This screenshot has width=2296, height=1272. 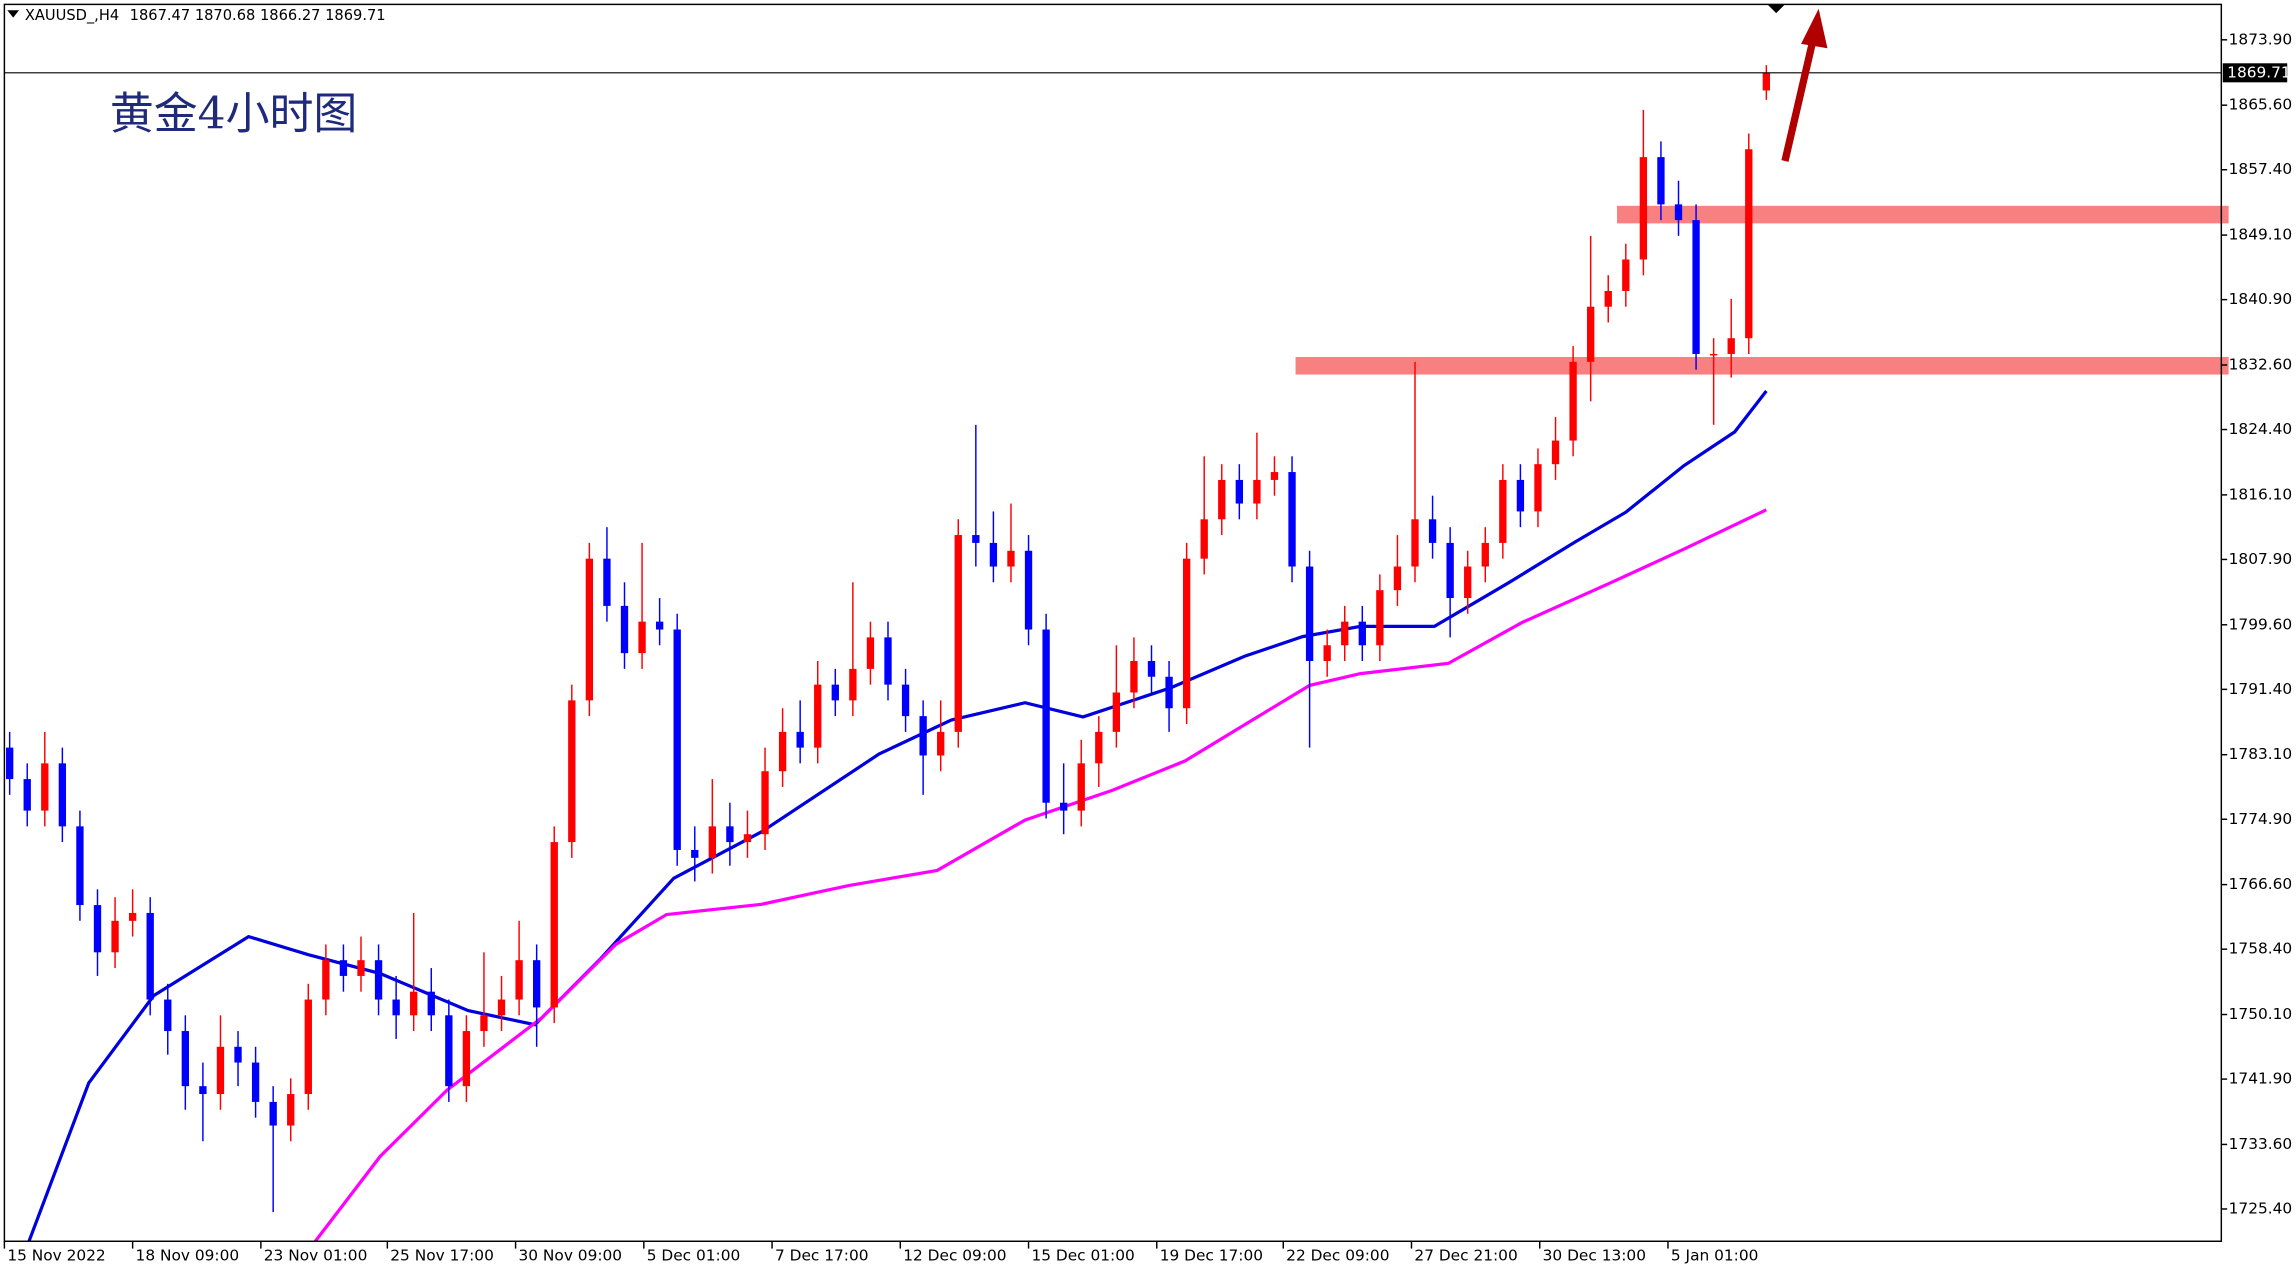 I want to click on y-tick-label: 1791.40, so click(x=2261, y=689).